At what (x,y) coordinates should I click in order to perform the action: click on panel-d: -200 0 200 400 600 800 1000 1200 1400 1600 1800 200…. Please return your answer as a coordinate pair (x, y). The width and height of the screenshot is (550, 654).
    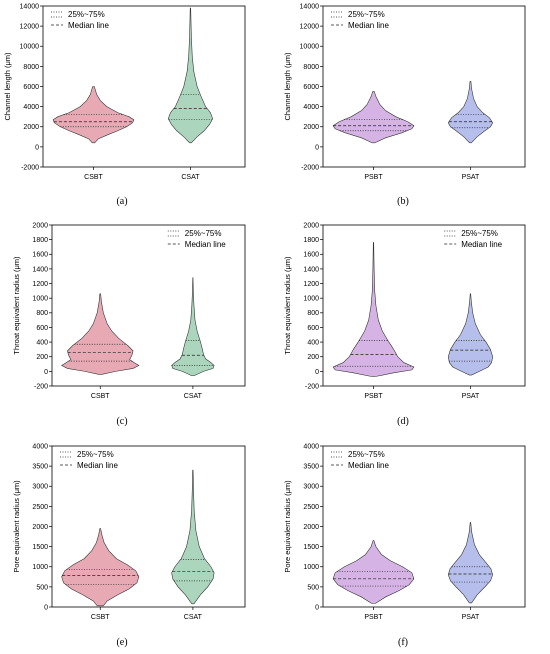
    Looking at the image, I should click on (404, 324).